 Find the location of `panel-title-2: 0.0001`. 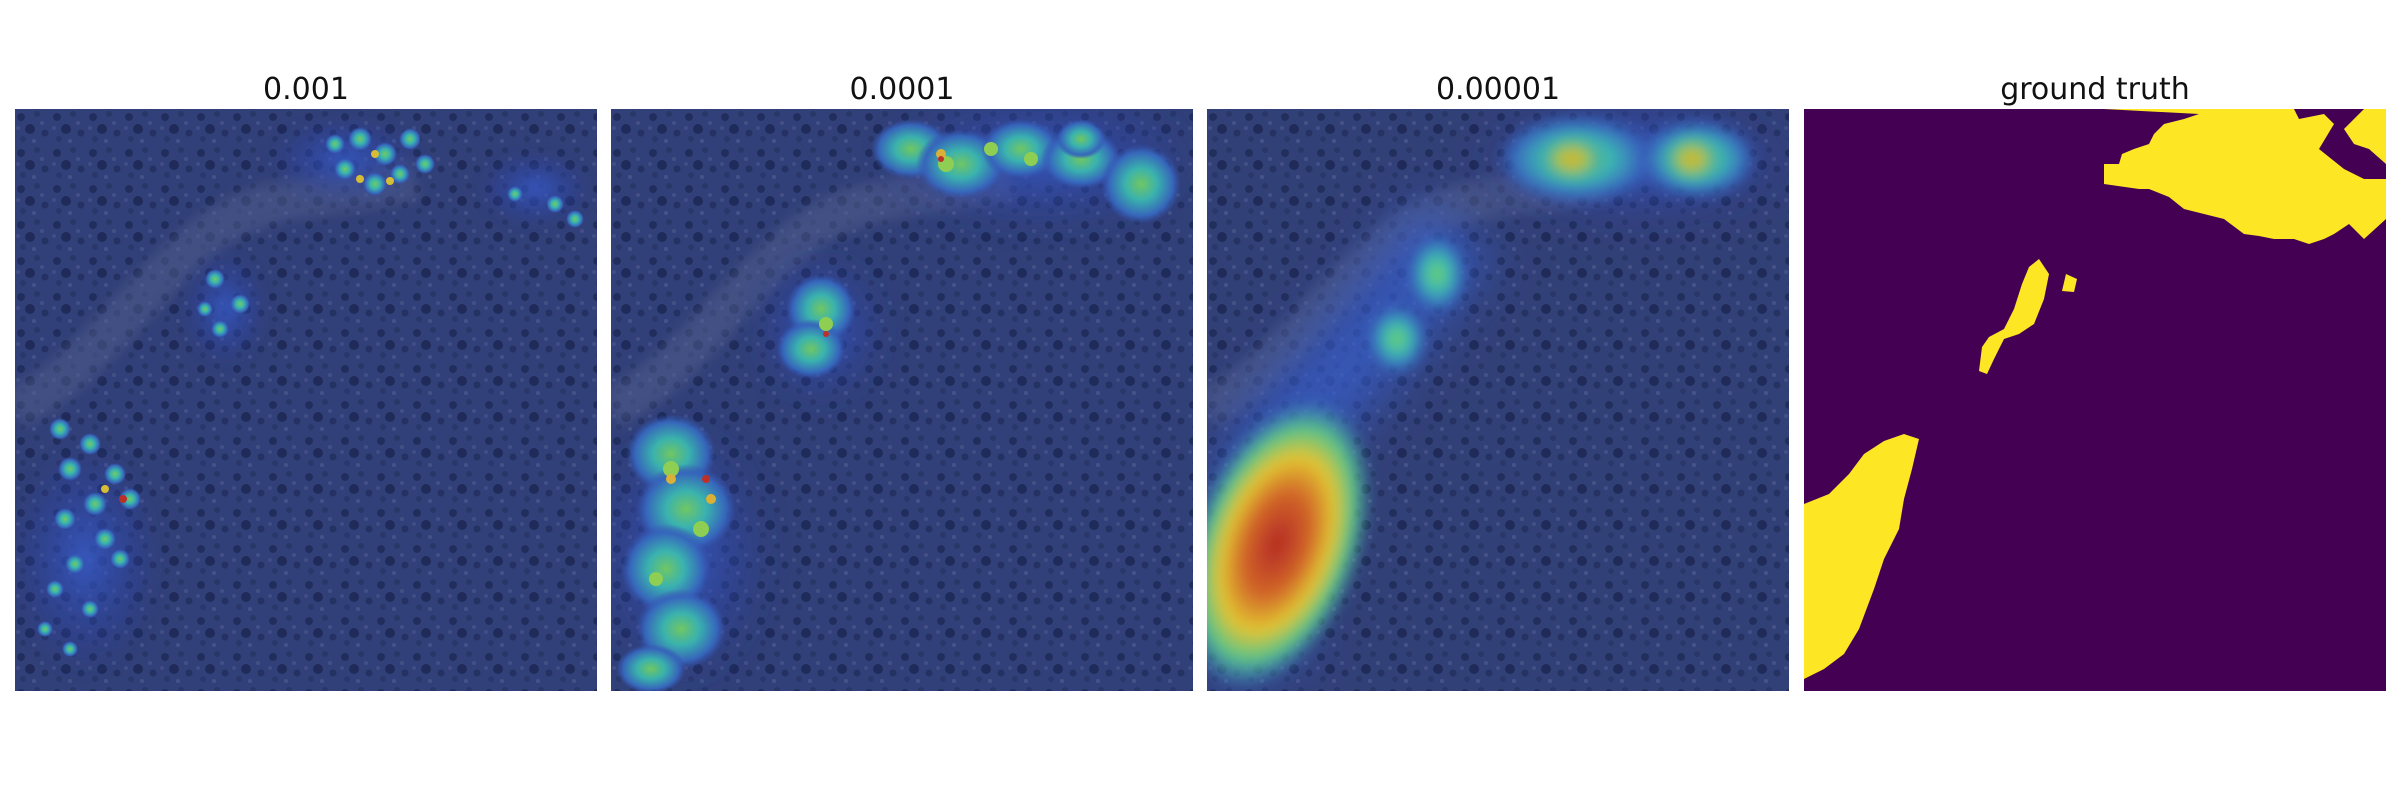

panel-title-2: 0.0001 is located at coordinates (902, 90).